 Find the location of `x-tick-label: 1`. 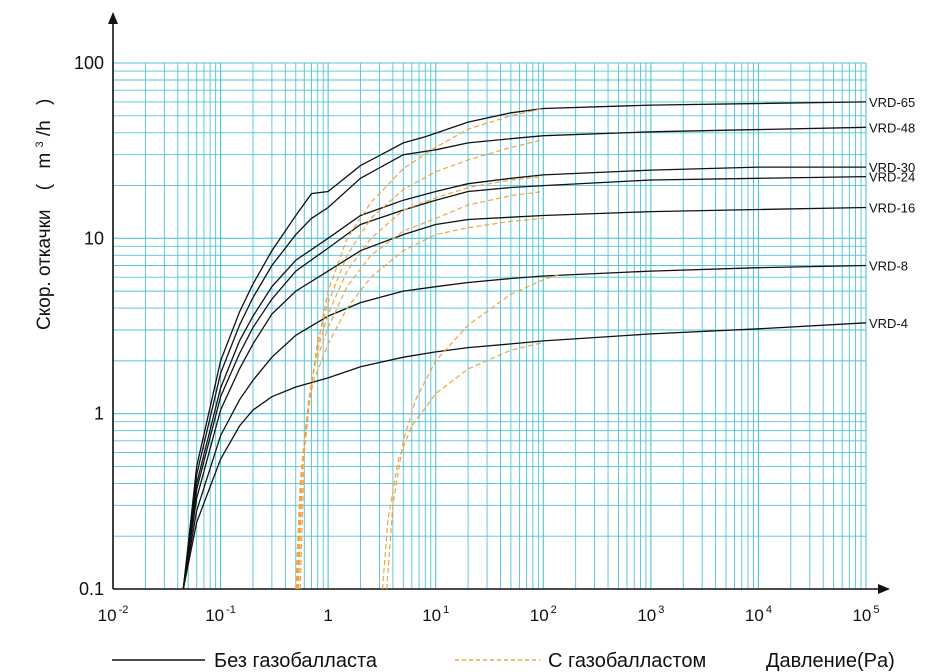

x-tick-label: 1 is located at coordinates (327, 615).